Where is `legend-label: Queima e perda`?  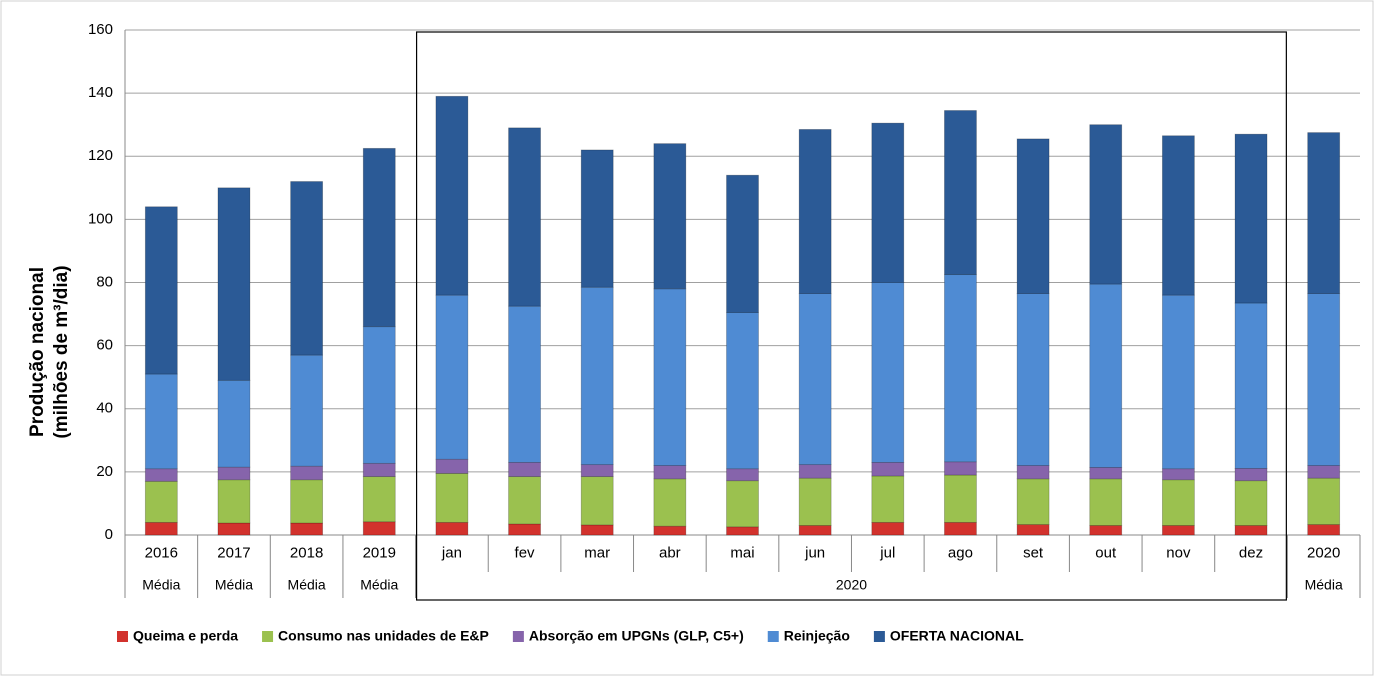
legend-label: Queima e perda is located at coordinates (185, 636).